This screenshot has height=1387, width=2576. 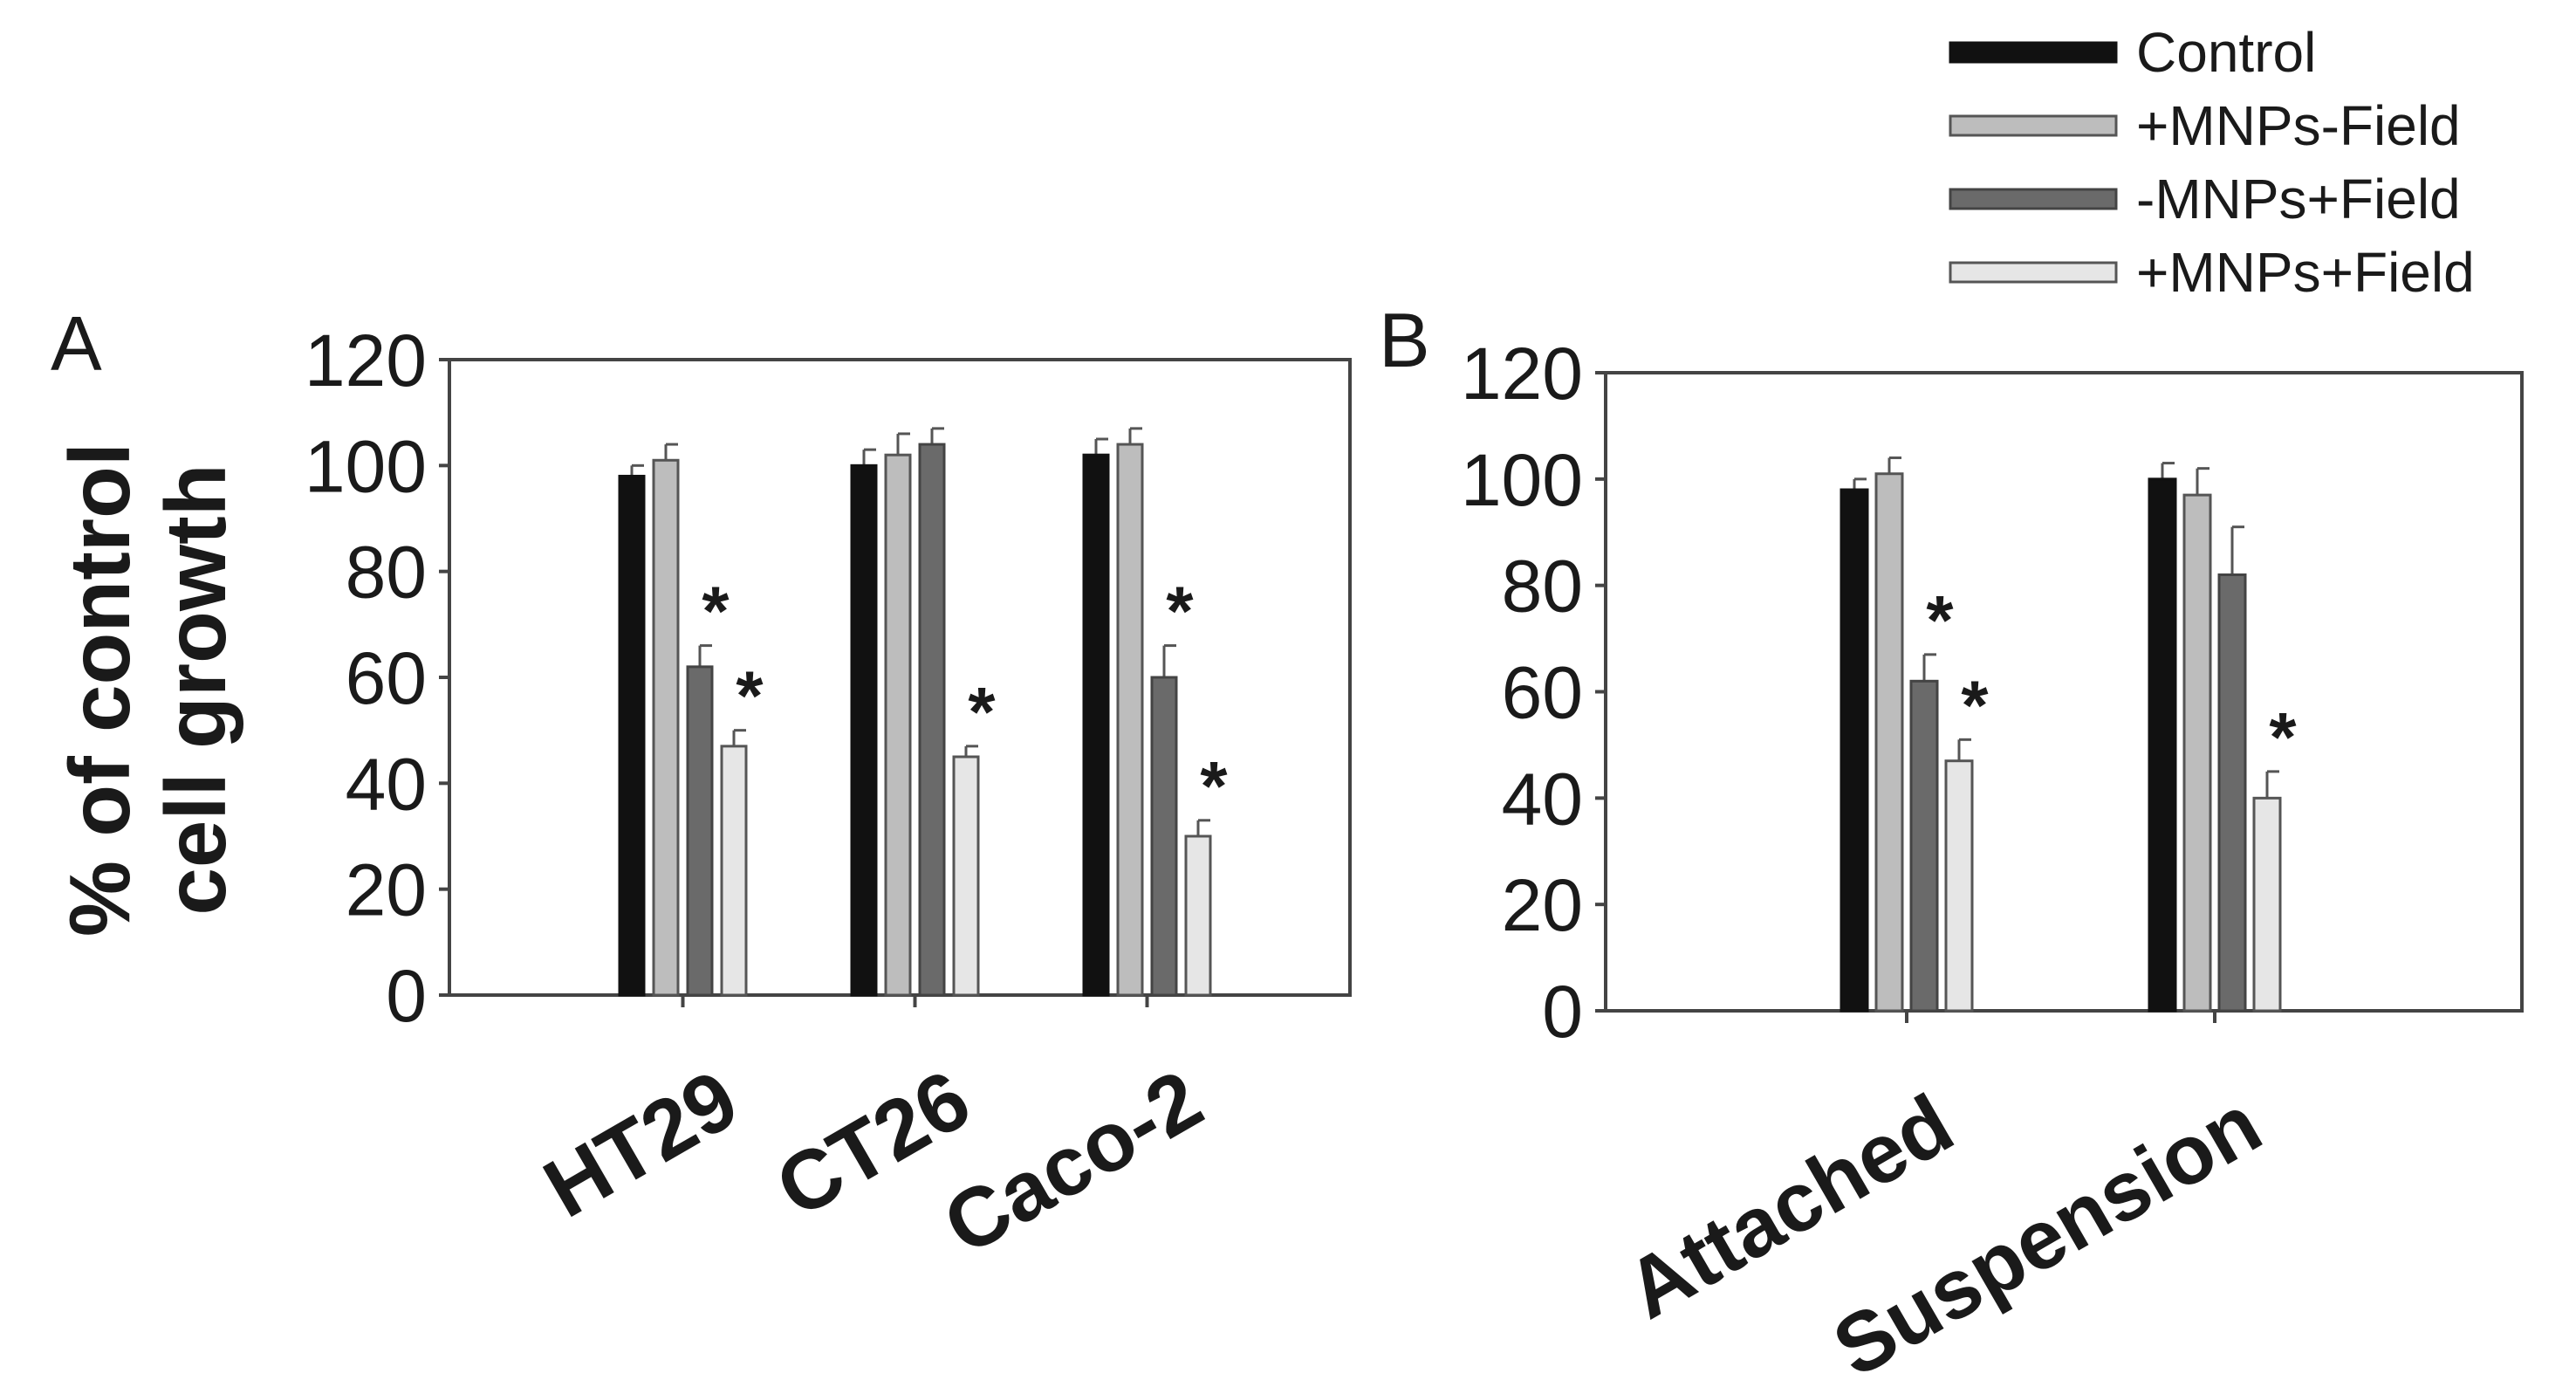 I want to click on legend: Control +MNPs-Field -MNPs+Field +MNPs+Field, so click(x=2212, y=163).